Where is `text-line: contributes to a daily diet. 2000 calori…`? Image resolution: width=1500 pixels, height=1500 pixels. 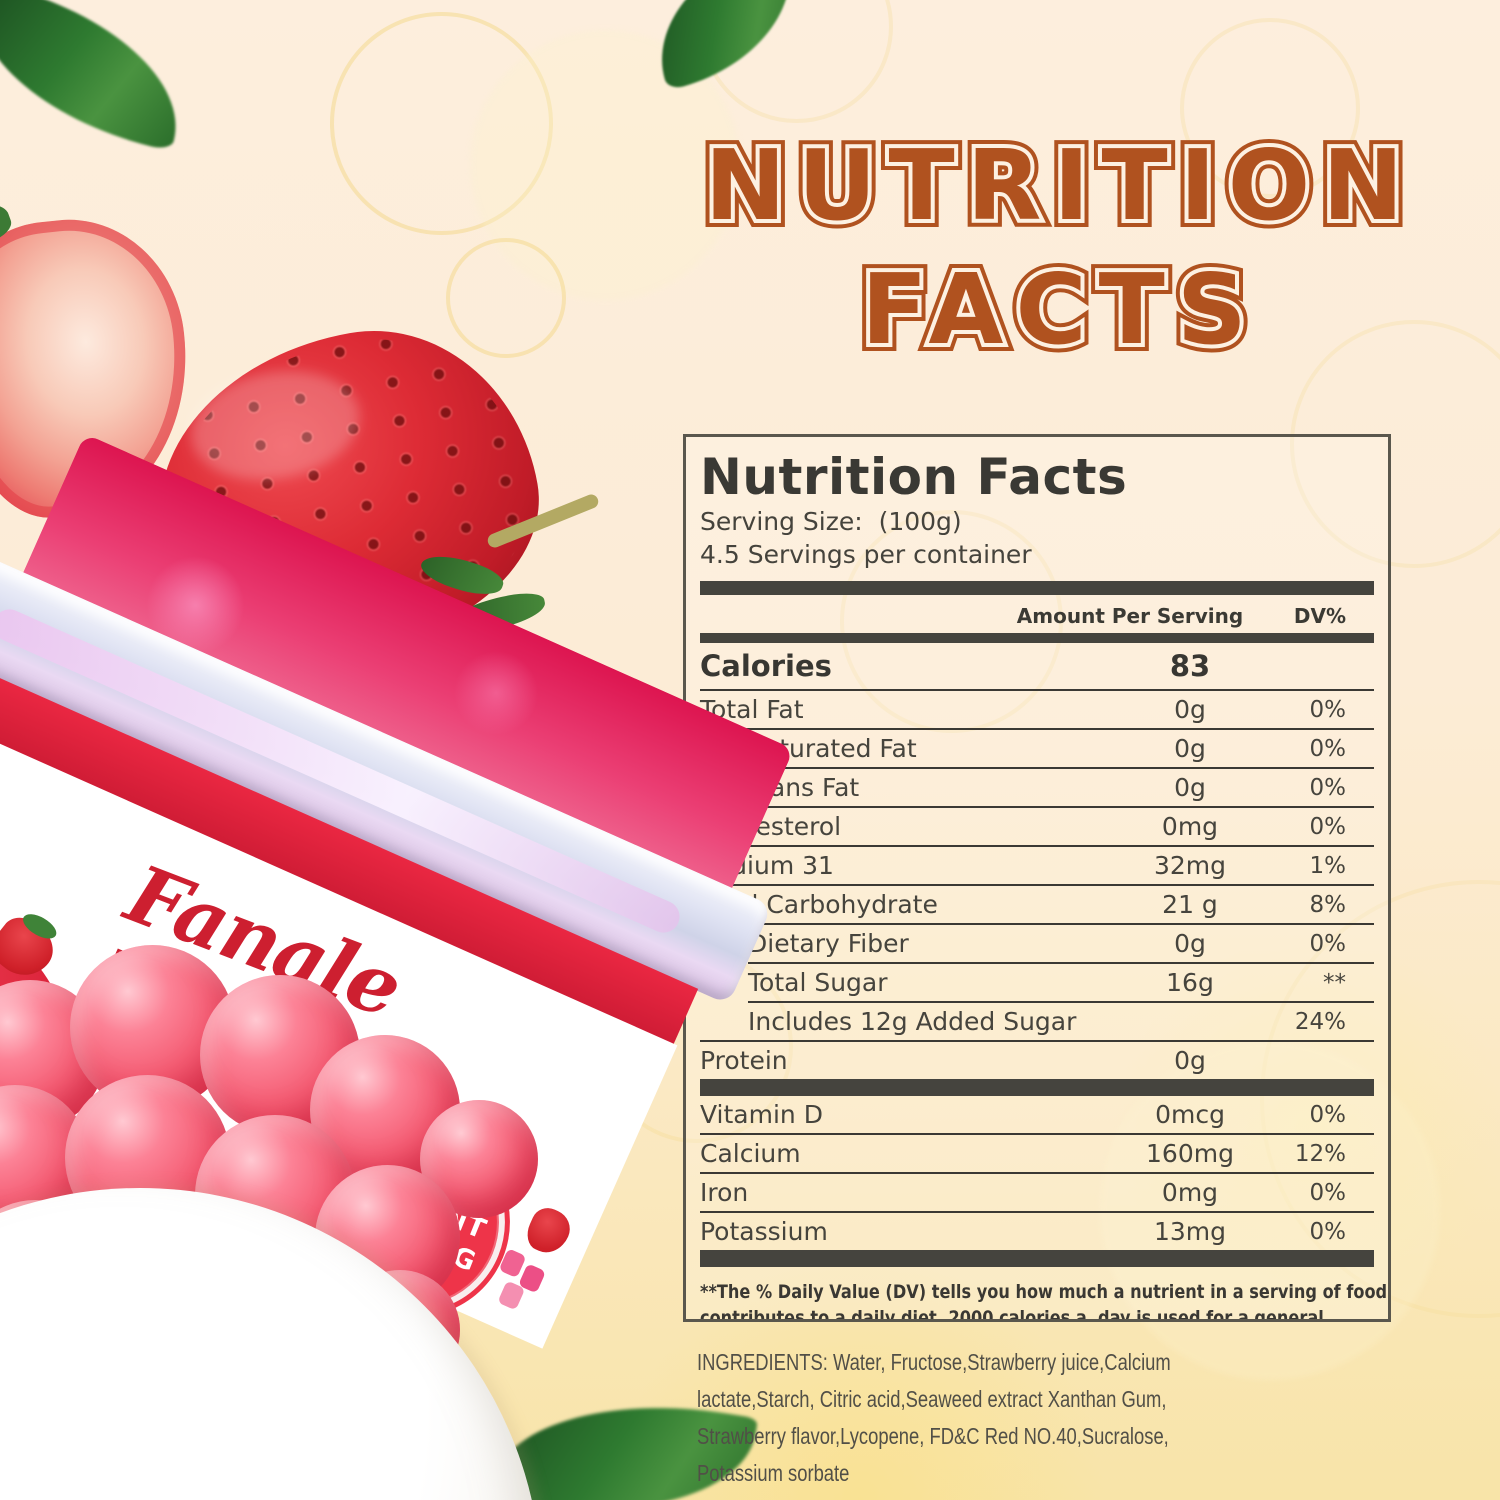 text-line: contributes to a daily diet. 2000 calori… is located at coordinates (1012, 1314).